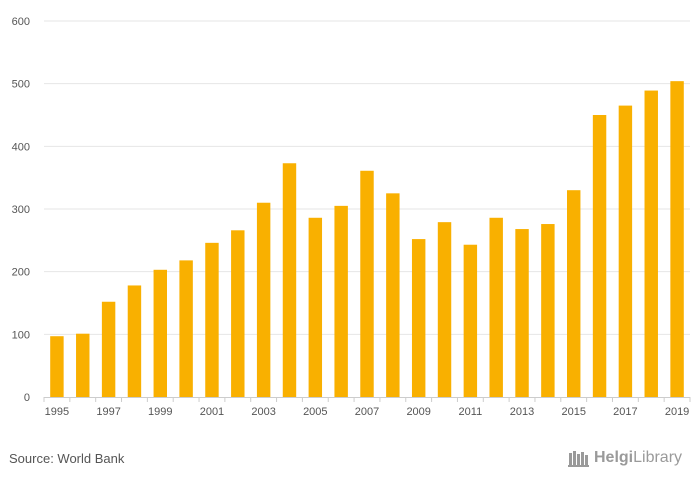  What do you see at coordinates (57, 412) in the screenshot?
I see `x-tick-label: 1995` at bounding box center [57, 412].